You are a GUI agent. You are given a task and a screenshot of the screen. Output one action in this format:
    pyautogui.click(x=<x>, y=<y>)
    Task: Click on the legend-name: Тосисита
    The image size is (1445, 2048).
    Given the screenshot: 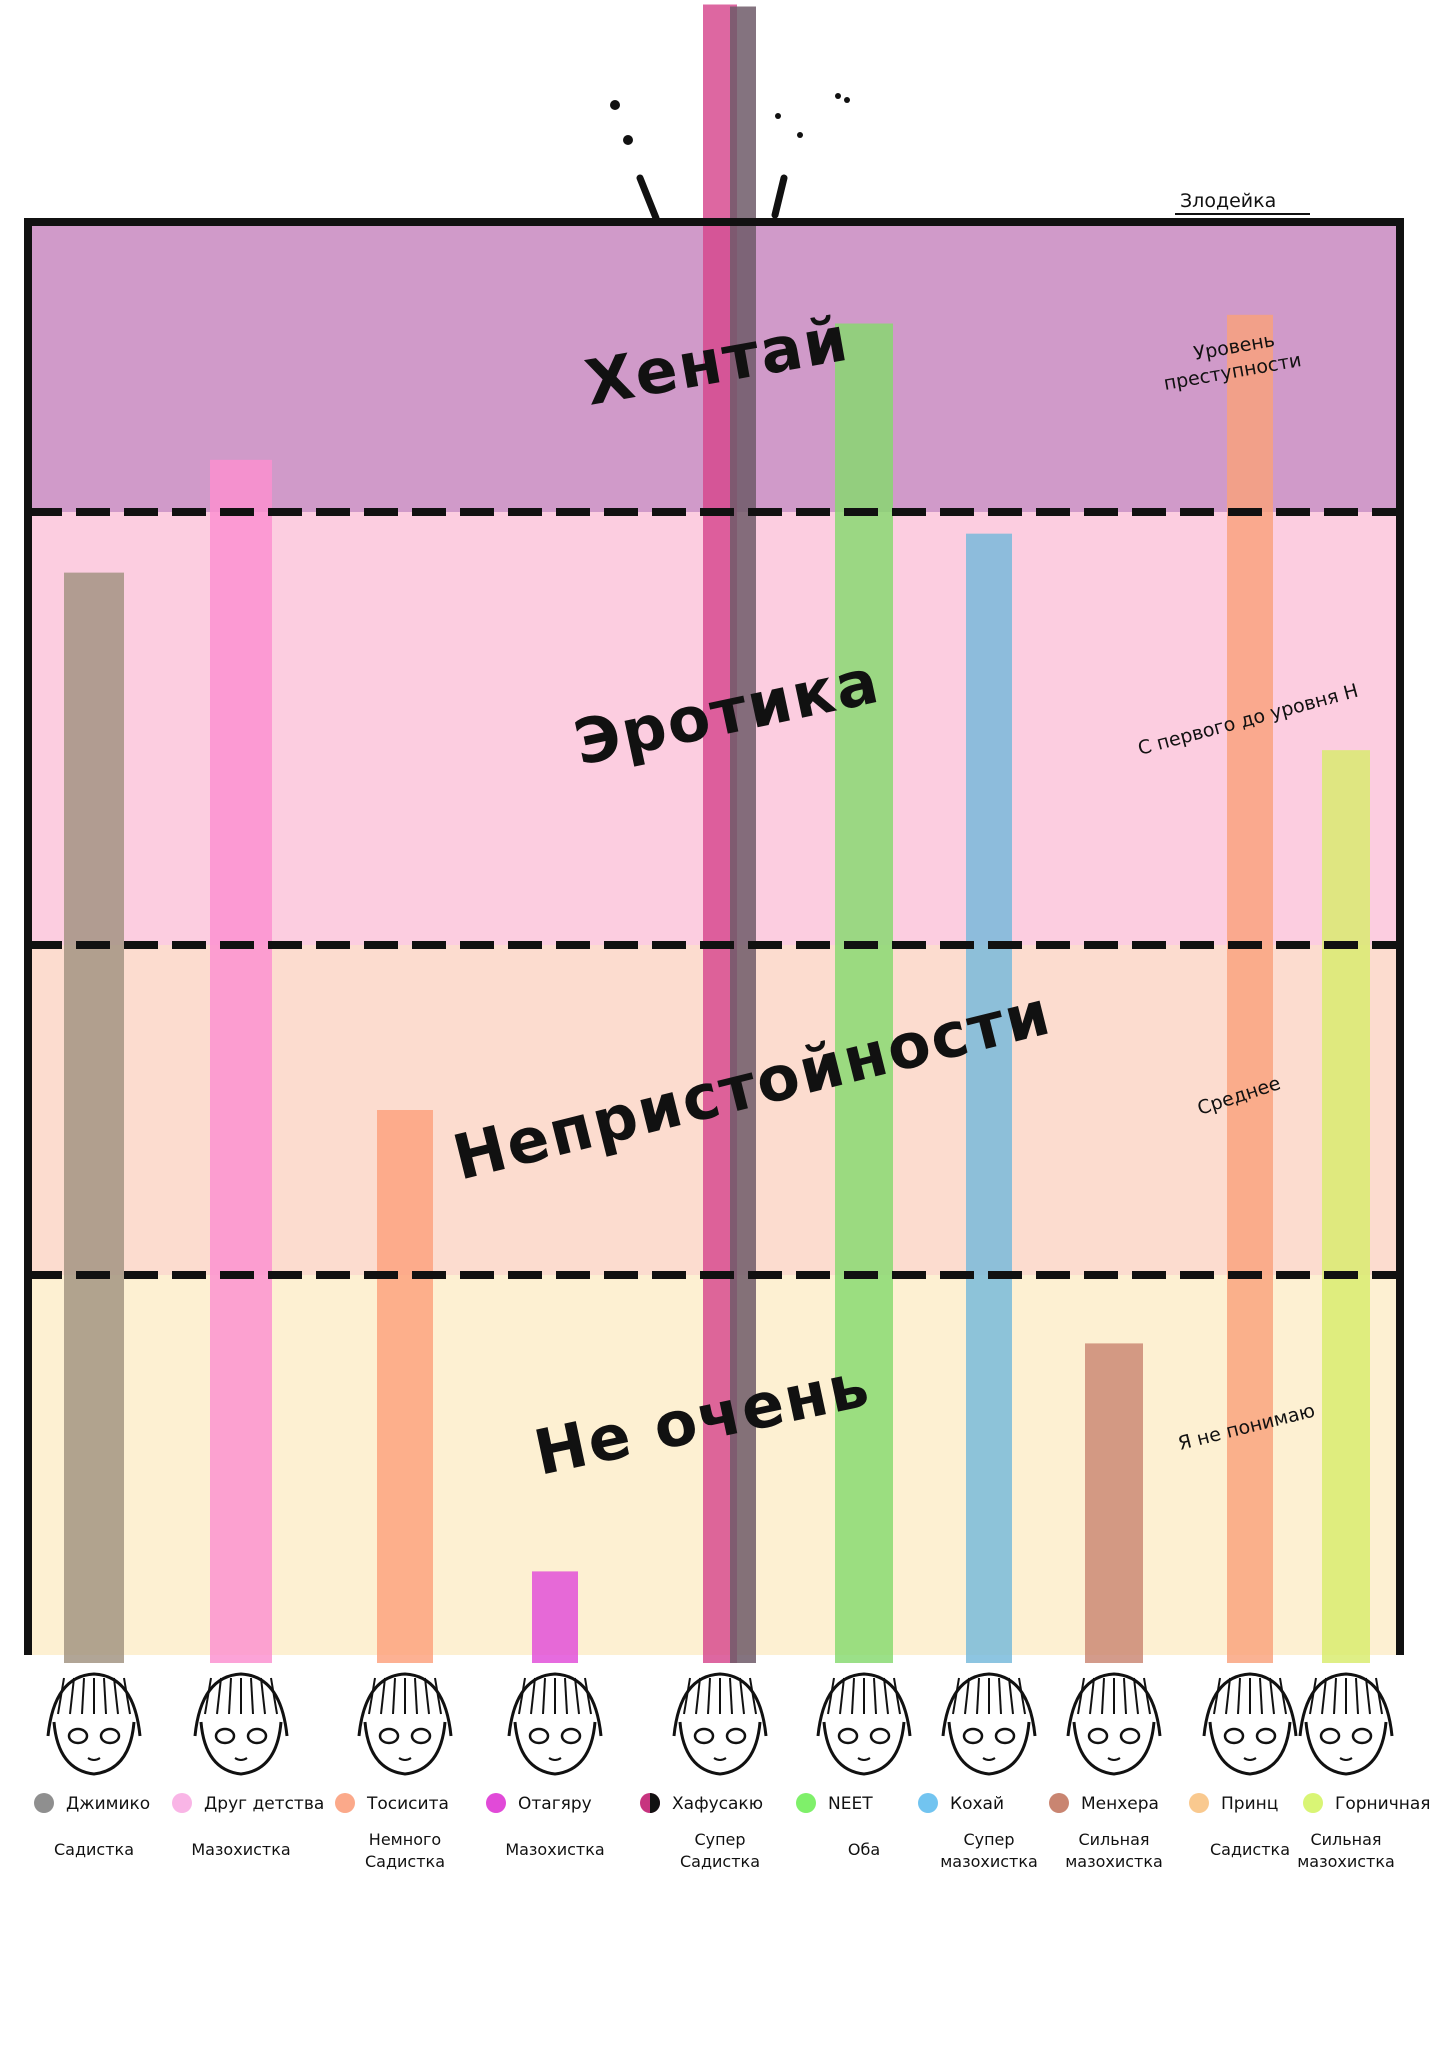 What is the action you would take?
    pyautogui.click(x=407, y=1804)
    